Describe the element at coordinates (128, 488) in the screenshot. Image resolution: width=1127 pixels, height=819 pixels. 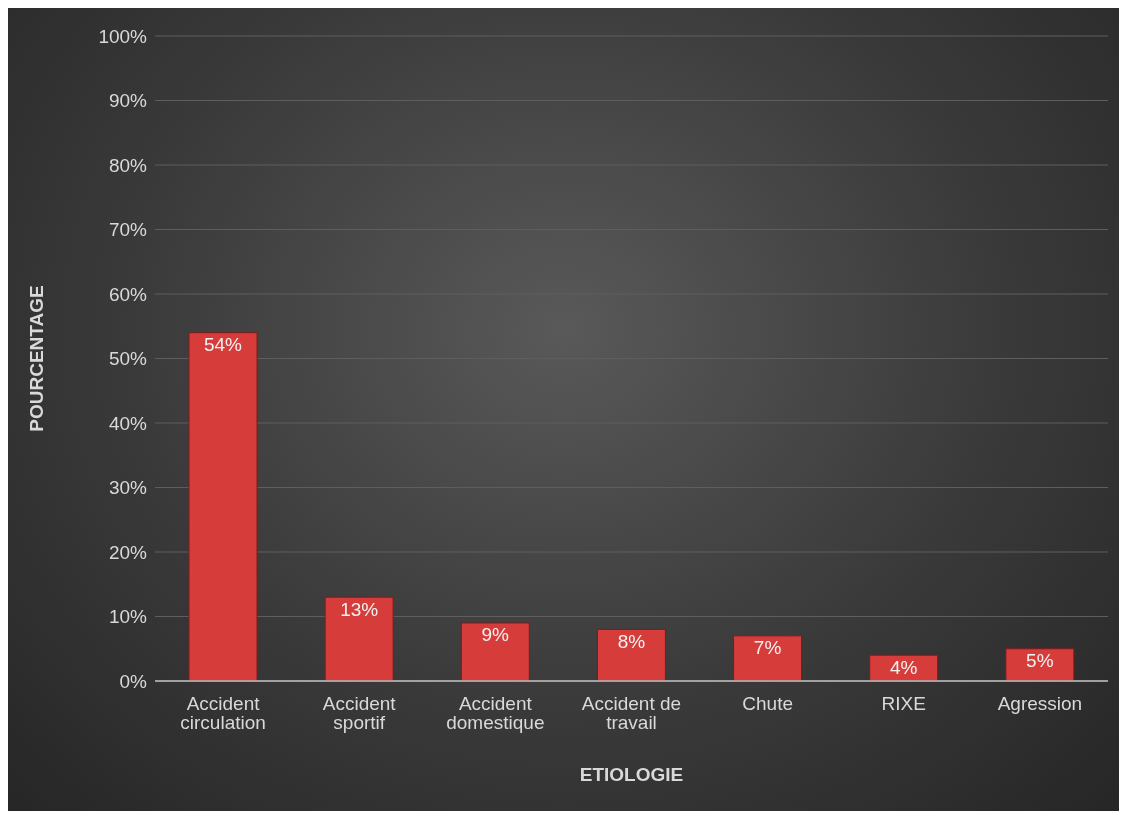
I see `y-tick-label: 30%` at that location.